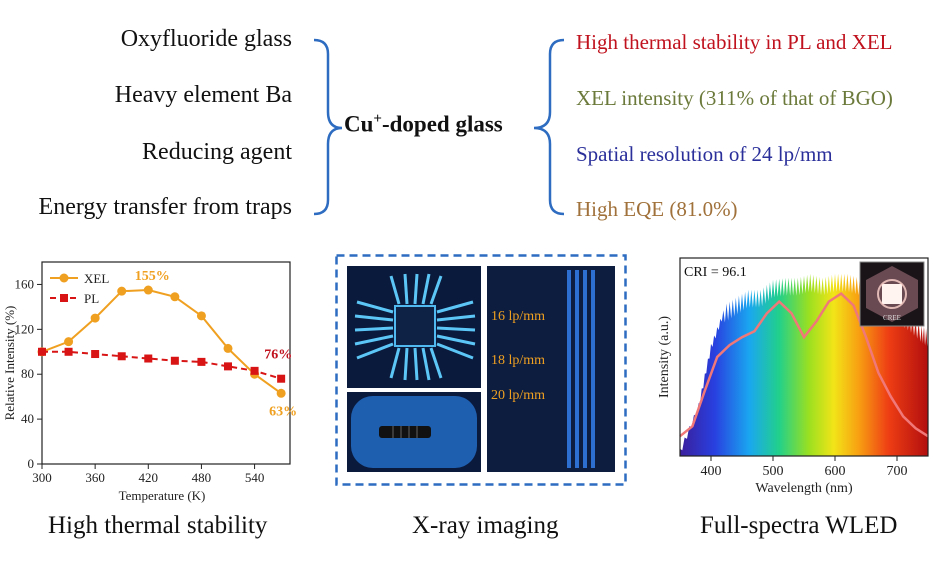  I want to click on emission-curve, so click(804, 365).